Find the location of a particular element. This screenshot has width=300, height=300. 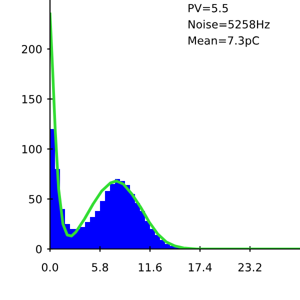

y-tick-label: 0 is located at coordinates (39, 249).